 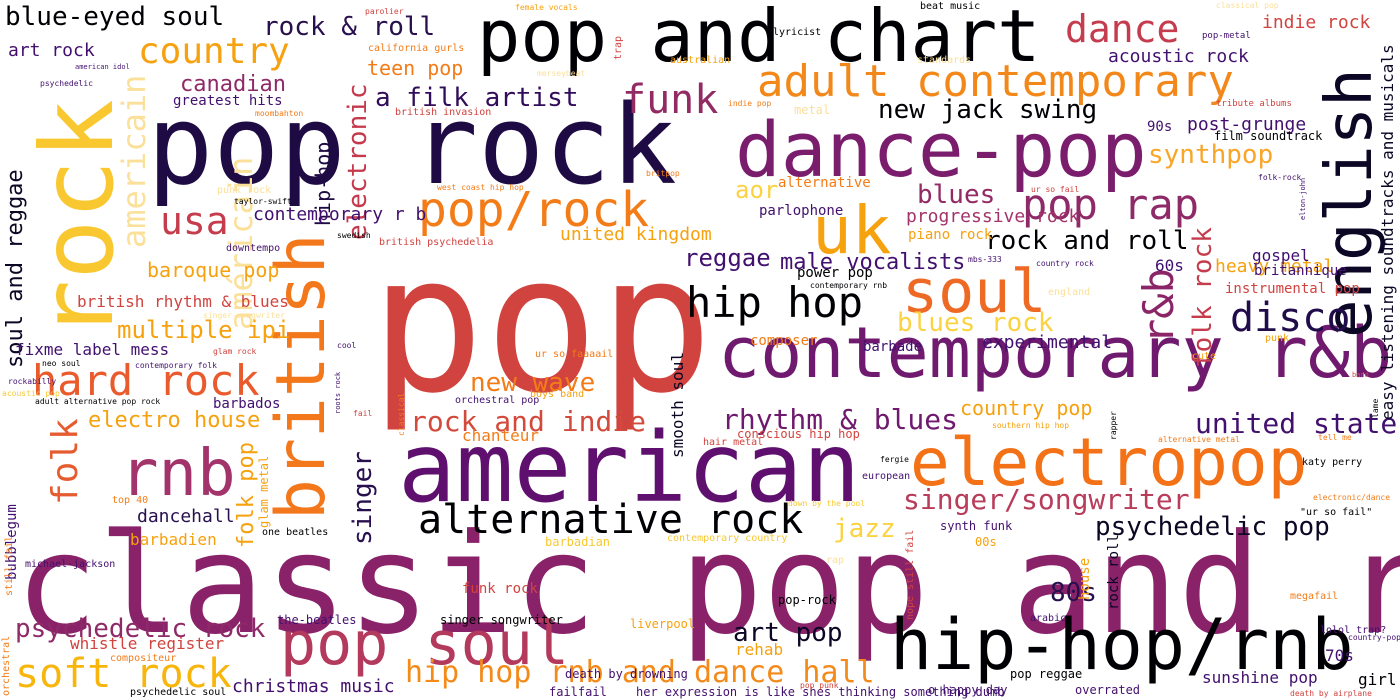 What do you see at coordinates (759, 649) in the screenshot?
I see `word: rehab` at bounding box center [759, 649].